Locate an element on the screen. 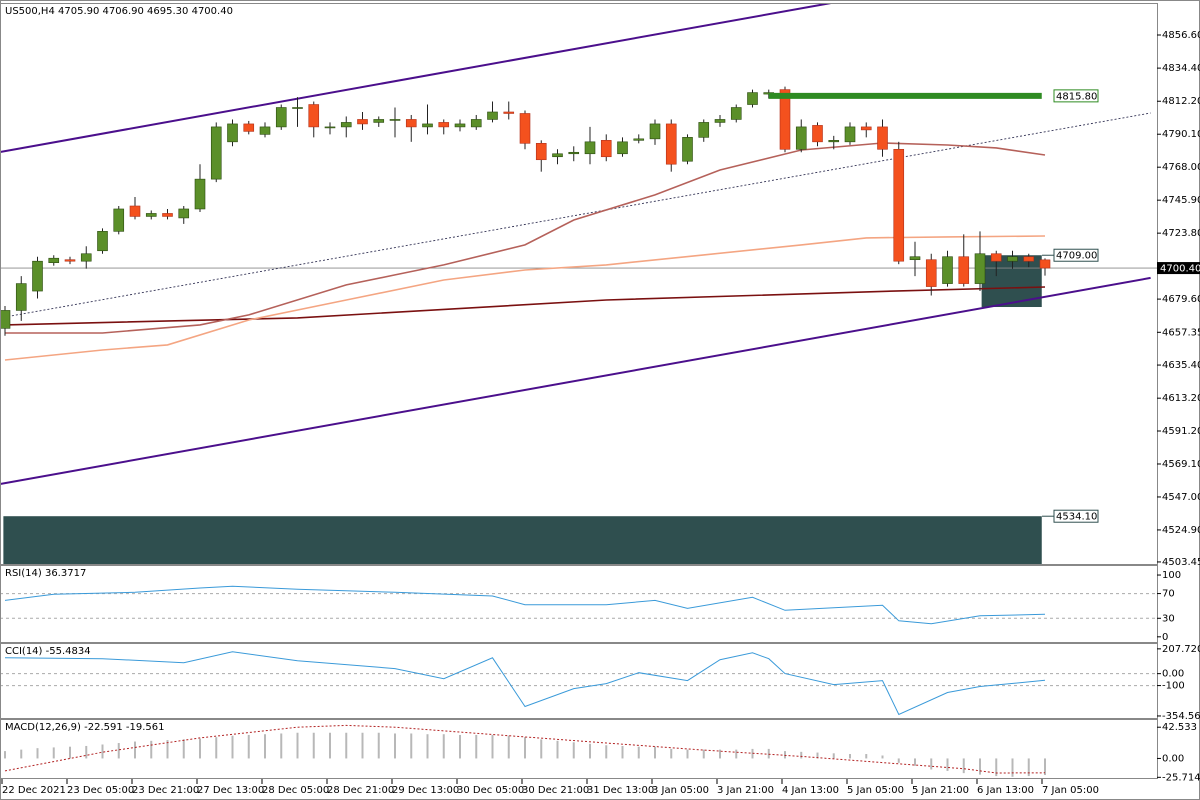 The height and width of the screenshot is (800, 1200). y-tick-label: 100 is located at coordinates (1171, 575).